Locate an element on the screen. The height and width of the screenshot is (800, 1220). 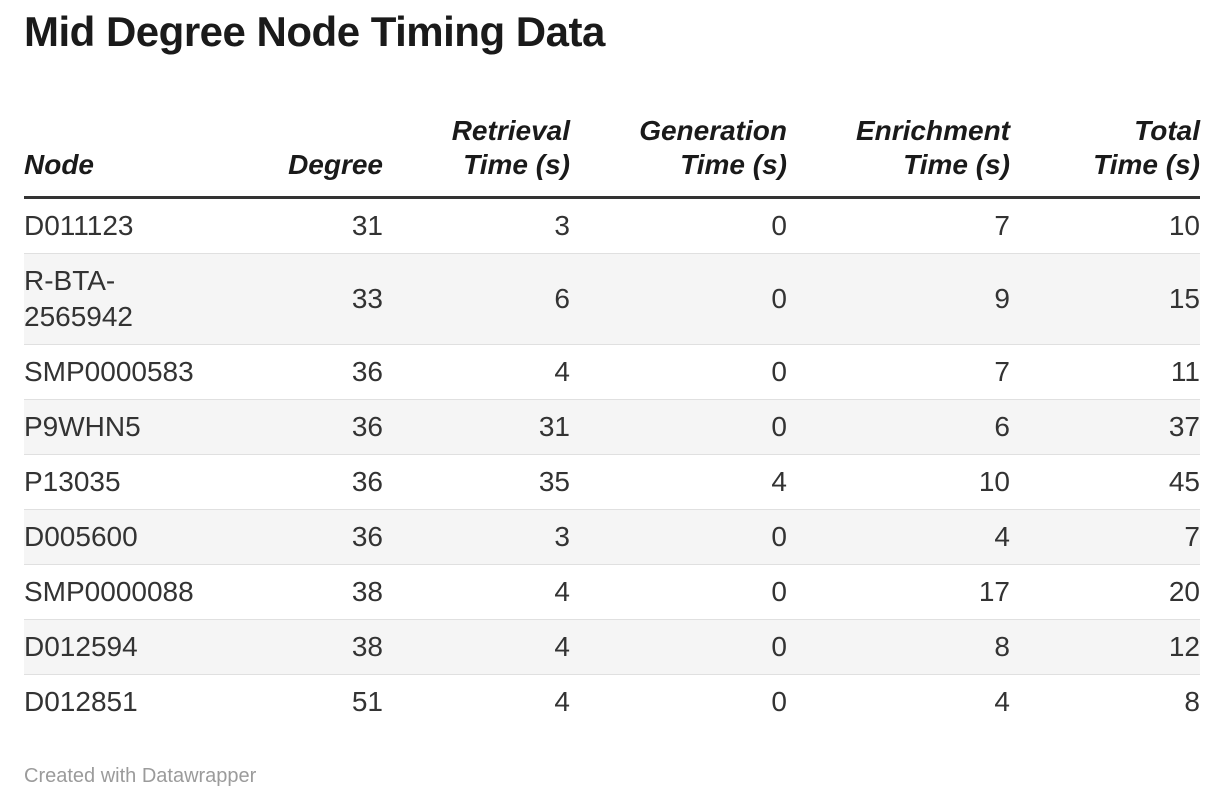
table-row: P9WHN5 36 31 0 6 37 is located at coordinates (612, 427).